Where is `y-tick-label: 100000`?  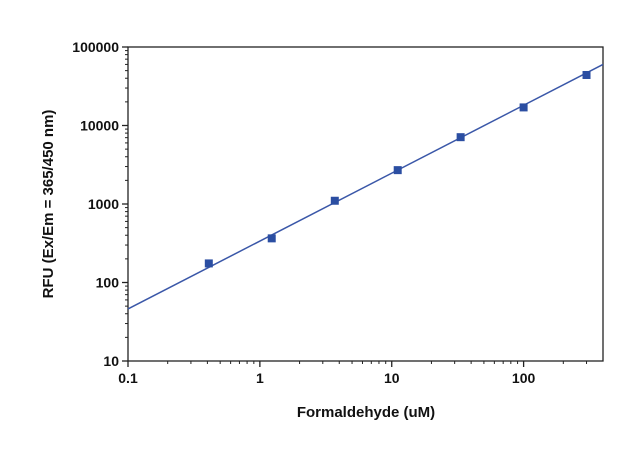
y-tick-label: 100000 is located at coordinates (95, 47).